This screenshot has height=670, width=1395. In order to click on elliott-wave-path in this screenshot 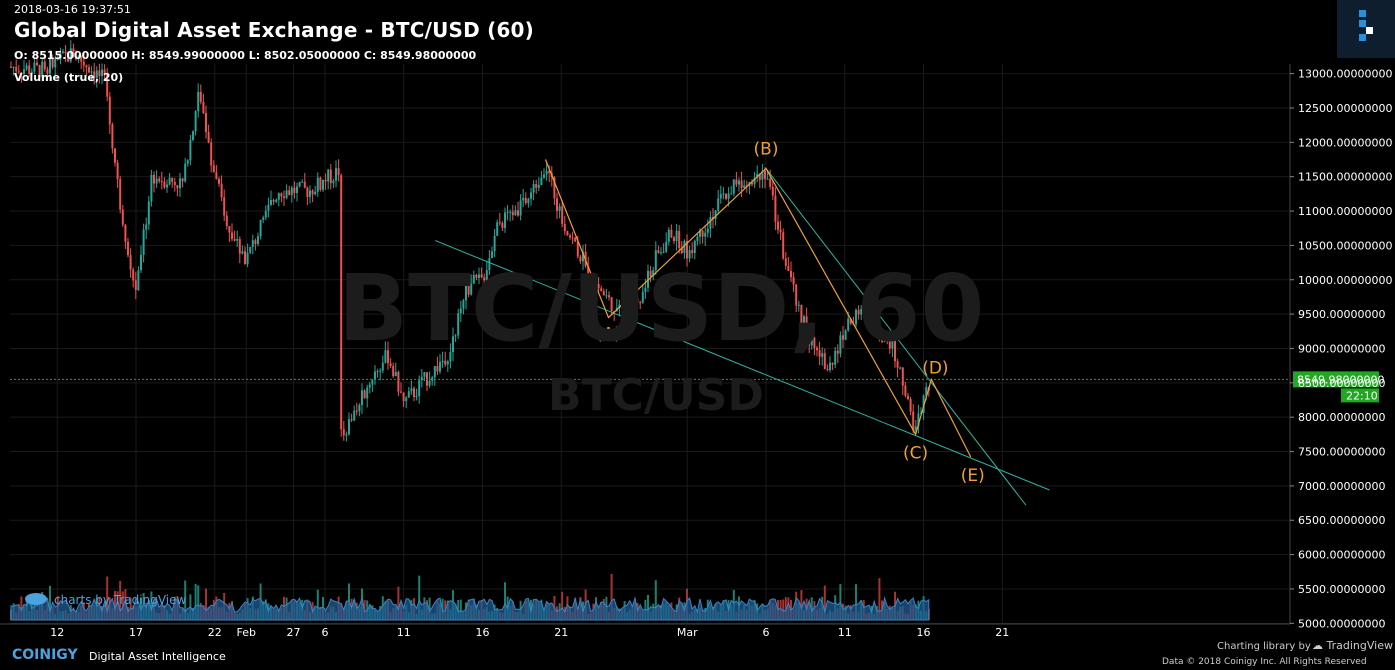, I will do `click(758, 308)`.